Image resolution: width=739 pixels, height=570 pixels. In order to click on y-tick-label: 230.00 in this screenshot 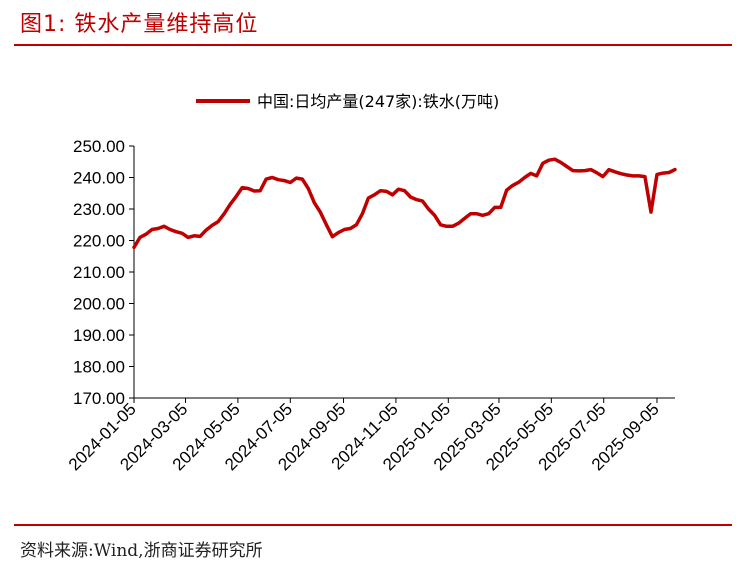, I will do `click(99, 209)`.